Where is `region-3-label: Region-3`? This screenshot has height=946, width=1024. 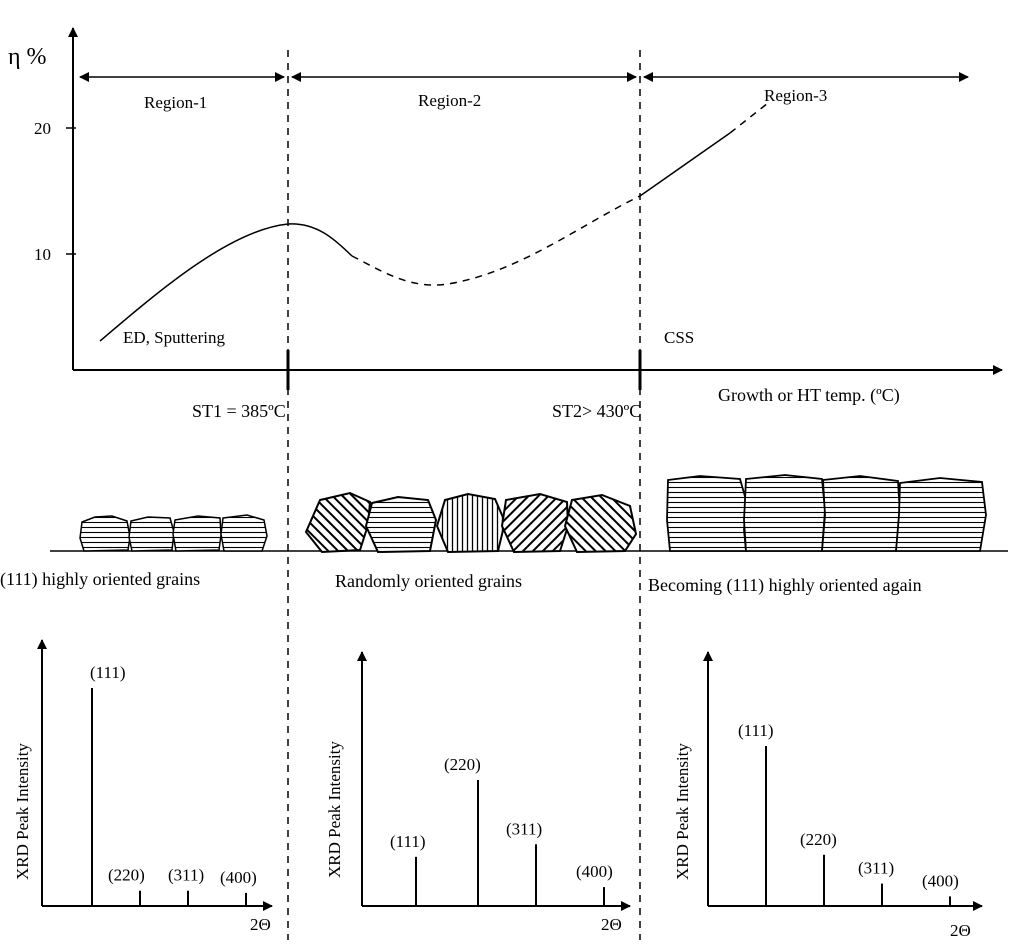 region-3-label: Region-3 is located at coordinates (795, 95).